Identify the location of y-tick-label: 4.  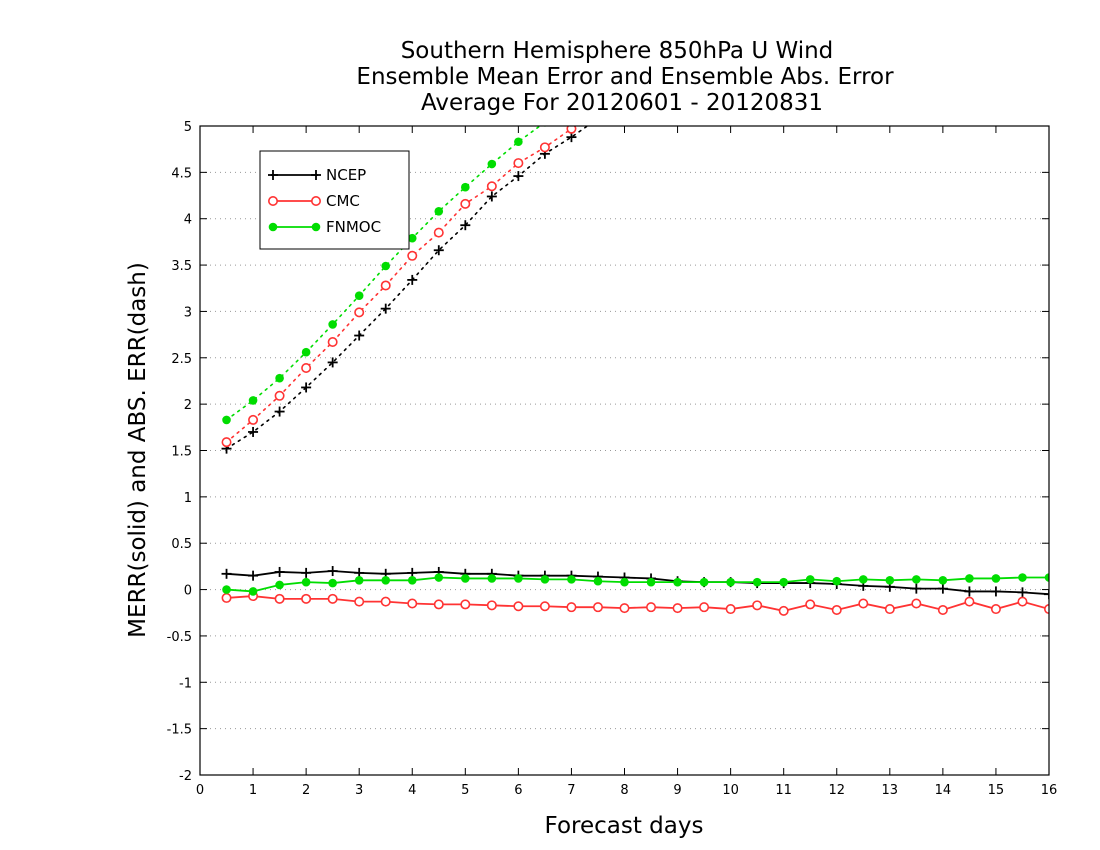
(188, 220).